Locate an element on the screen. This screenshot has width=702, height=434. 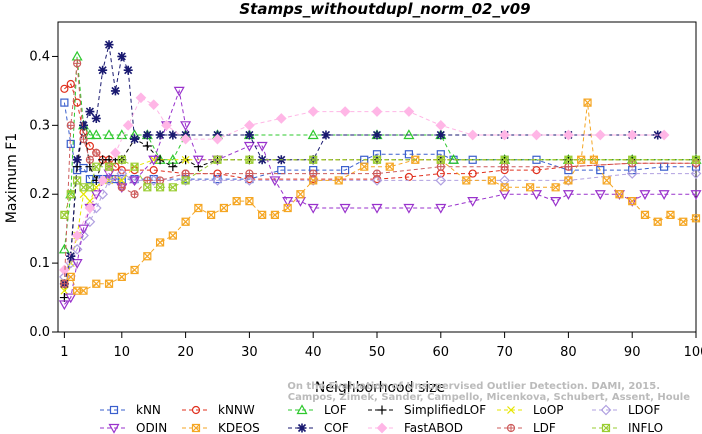
legend-item-ldf: LDF is located at coordinates (526, 427).